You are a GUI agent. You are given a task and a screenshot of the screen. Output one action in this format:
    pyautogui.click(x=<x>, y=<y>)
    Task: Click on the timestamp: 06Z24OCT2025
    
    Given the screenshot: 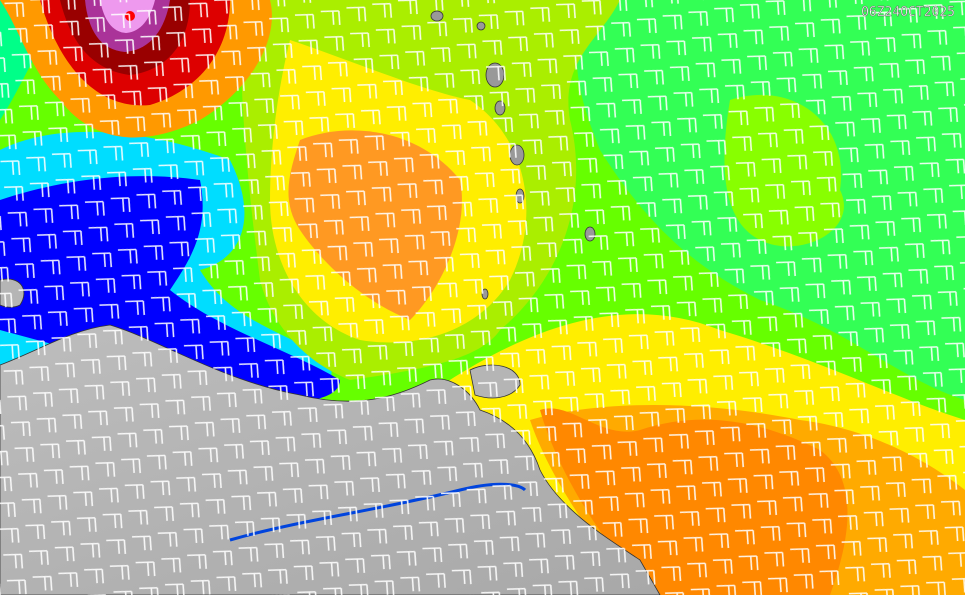 What is the action you would take?
    pyautogui.click(x=908, y=12)
    